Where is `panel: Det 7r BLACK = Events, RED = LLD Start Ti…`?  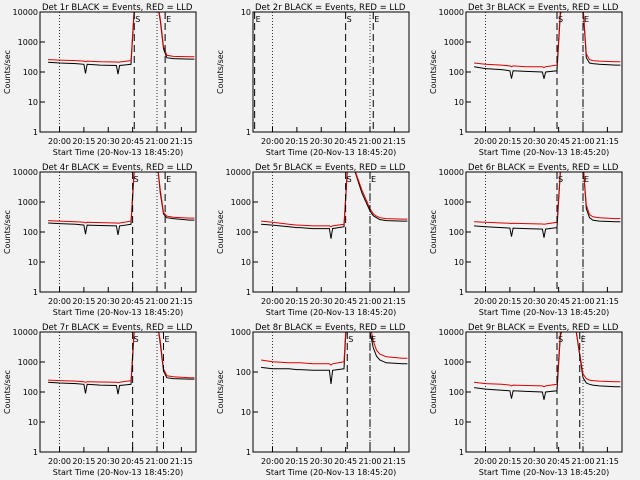 panel: Det 7r BLACK = Events, RED = LLD Start Ti… is located at coordinates (100, 400).